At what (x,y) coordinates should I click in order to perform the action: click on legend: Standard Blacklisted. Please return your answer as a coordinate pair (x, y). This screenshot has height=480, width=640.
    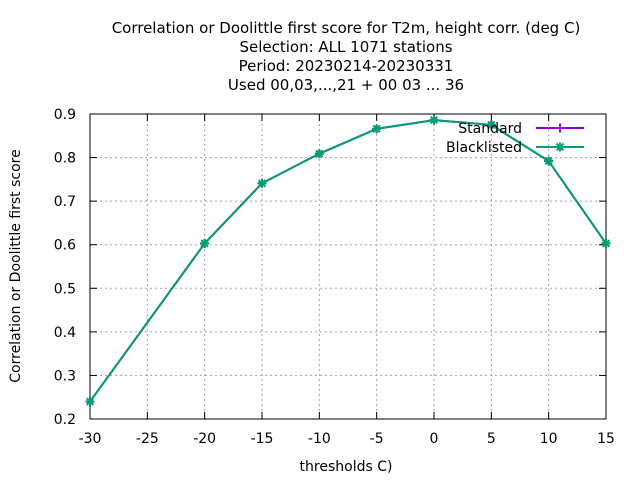
    Looking at the image, I should click on (515, 138).